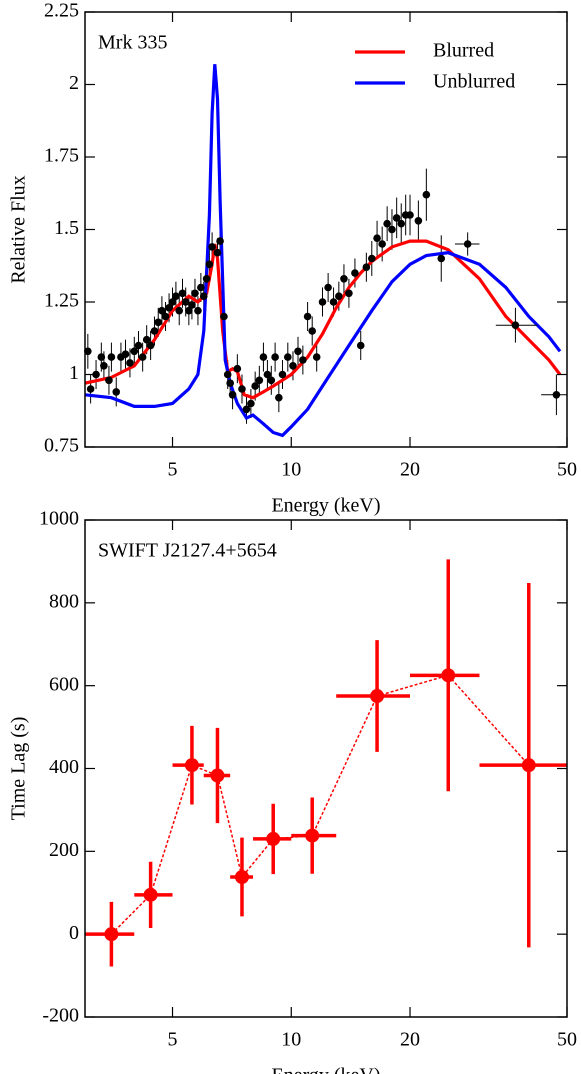 This screenshot has width=581, height=1074. Describe the element at coordinates (61, 446) in the screenshot. I see `y-tick-label: 0.75` at that location.